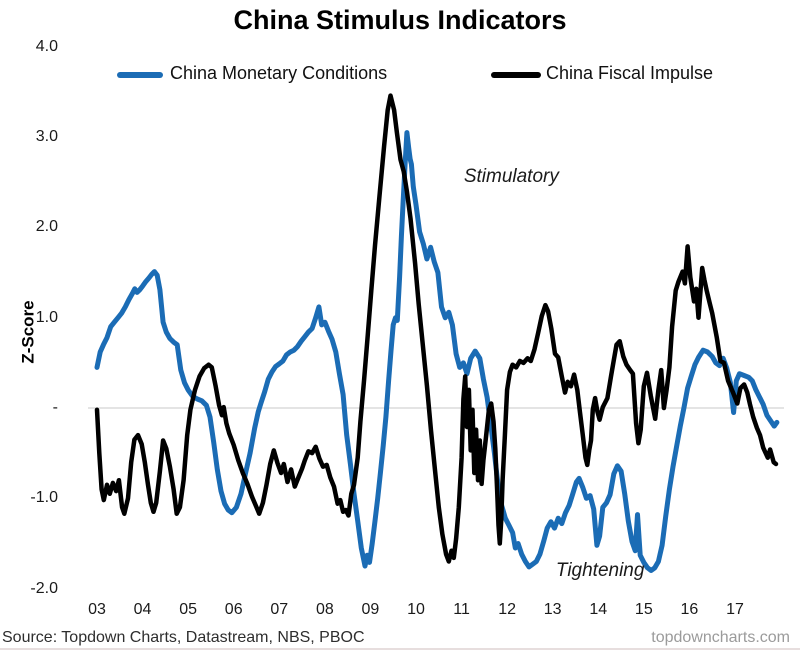 Image resolution: width=800 pixels, height=651 pixels. I want to click on monetary-conditions-legend-label: China Monetary Conditions, so click(279, 73).